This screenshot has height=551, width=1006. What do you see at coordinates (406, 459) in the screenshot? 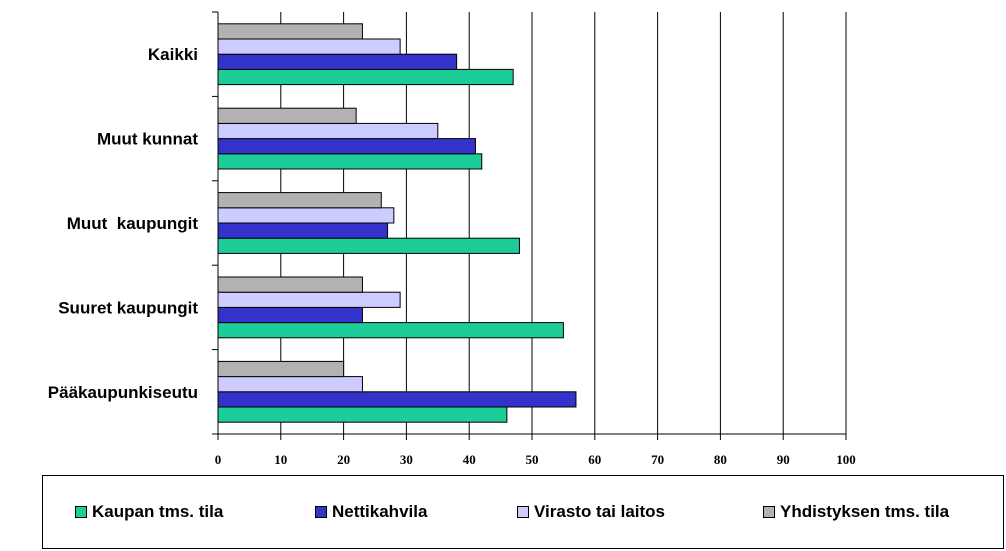
I see `x-tick-label: 30` at bounding box center [406, 459].